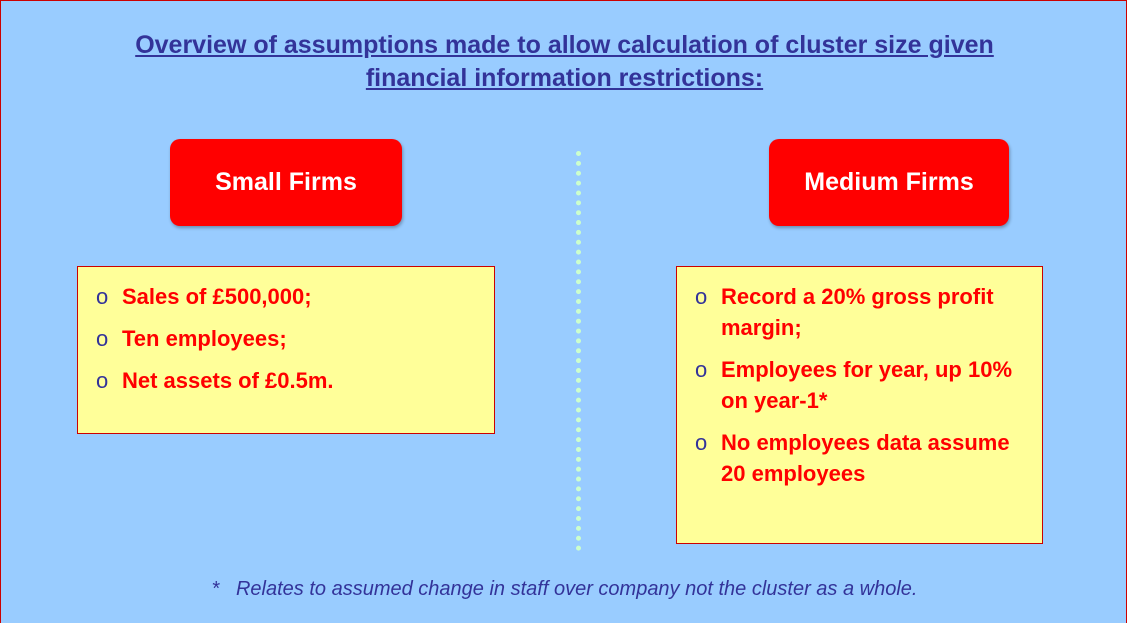 This screenshot has height=623, width=1129. What do you see at coordinates (228, 380) in the screenshot?
I see `item-text: Net assets of £0.5m.` at bounding box center [228, 380].